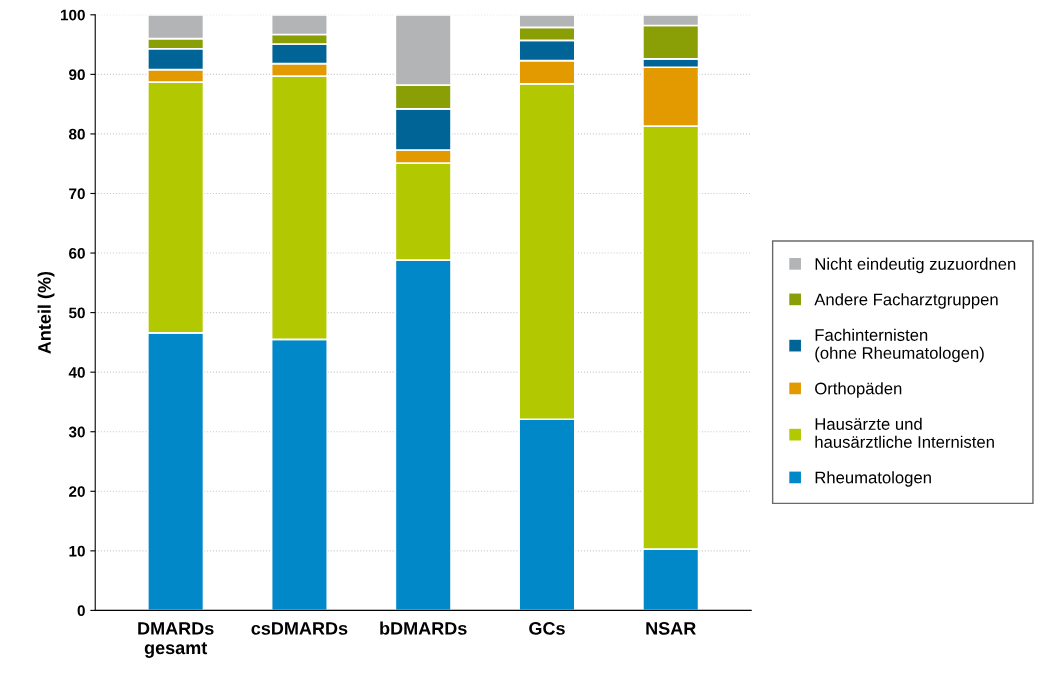 The width and height of the screenshot is (1058, 673). I want to click on x-tick-label: csDMARDs, so click(299, 628).